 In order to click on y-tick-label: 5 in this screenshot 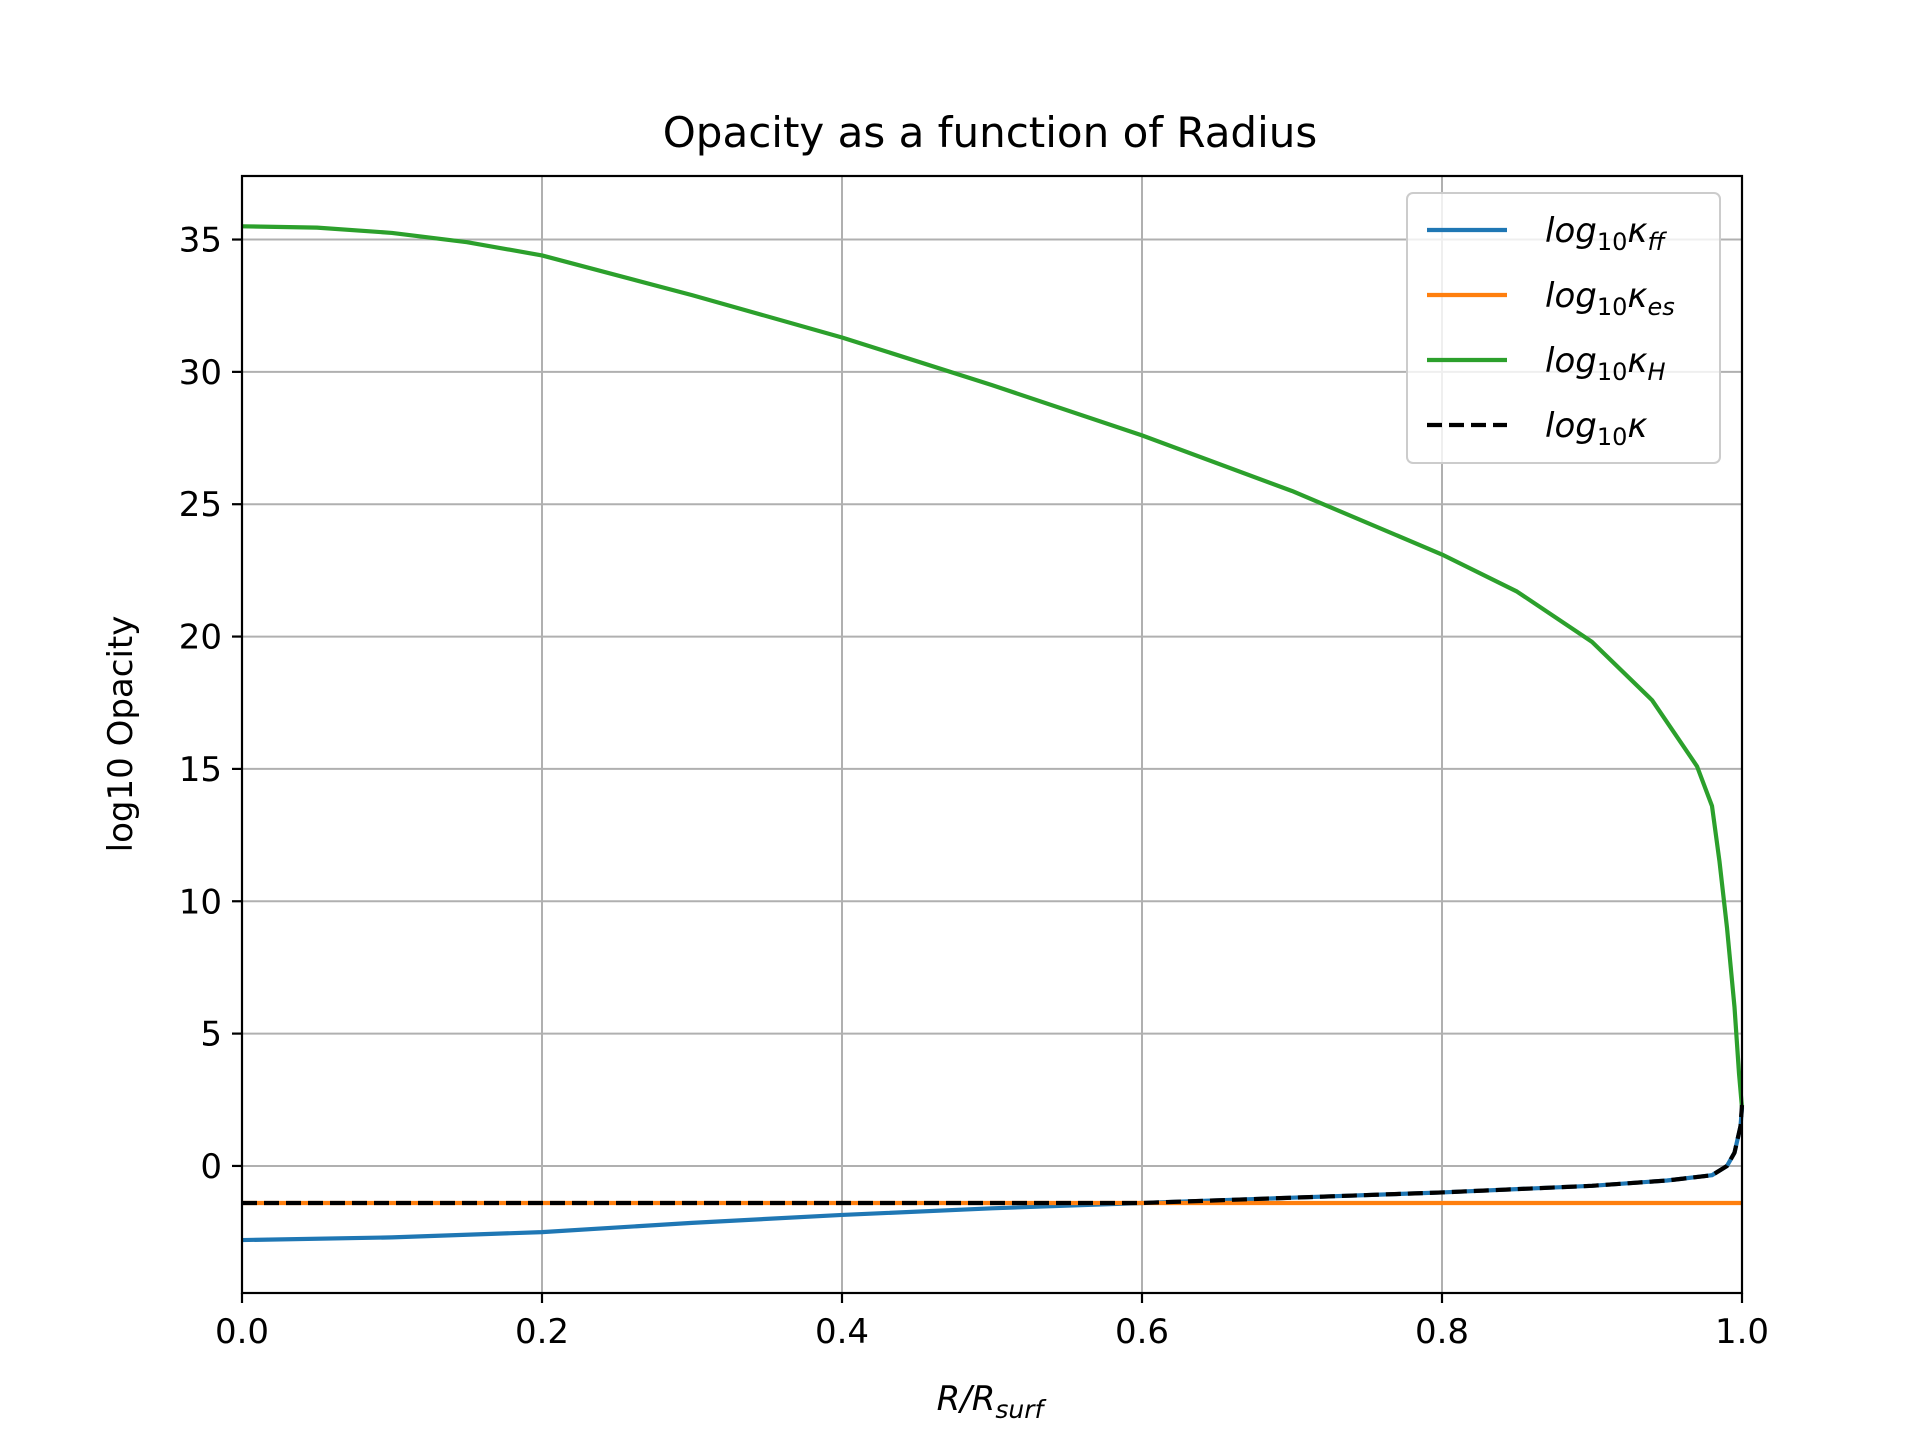, I will do `click(211, 1035)`.